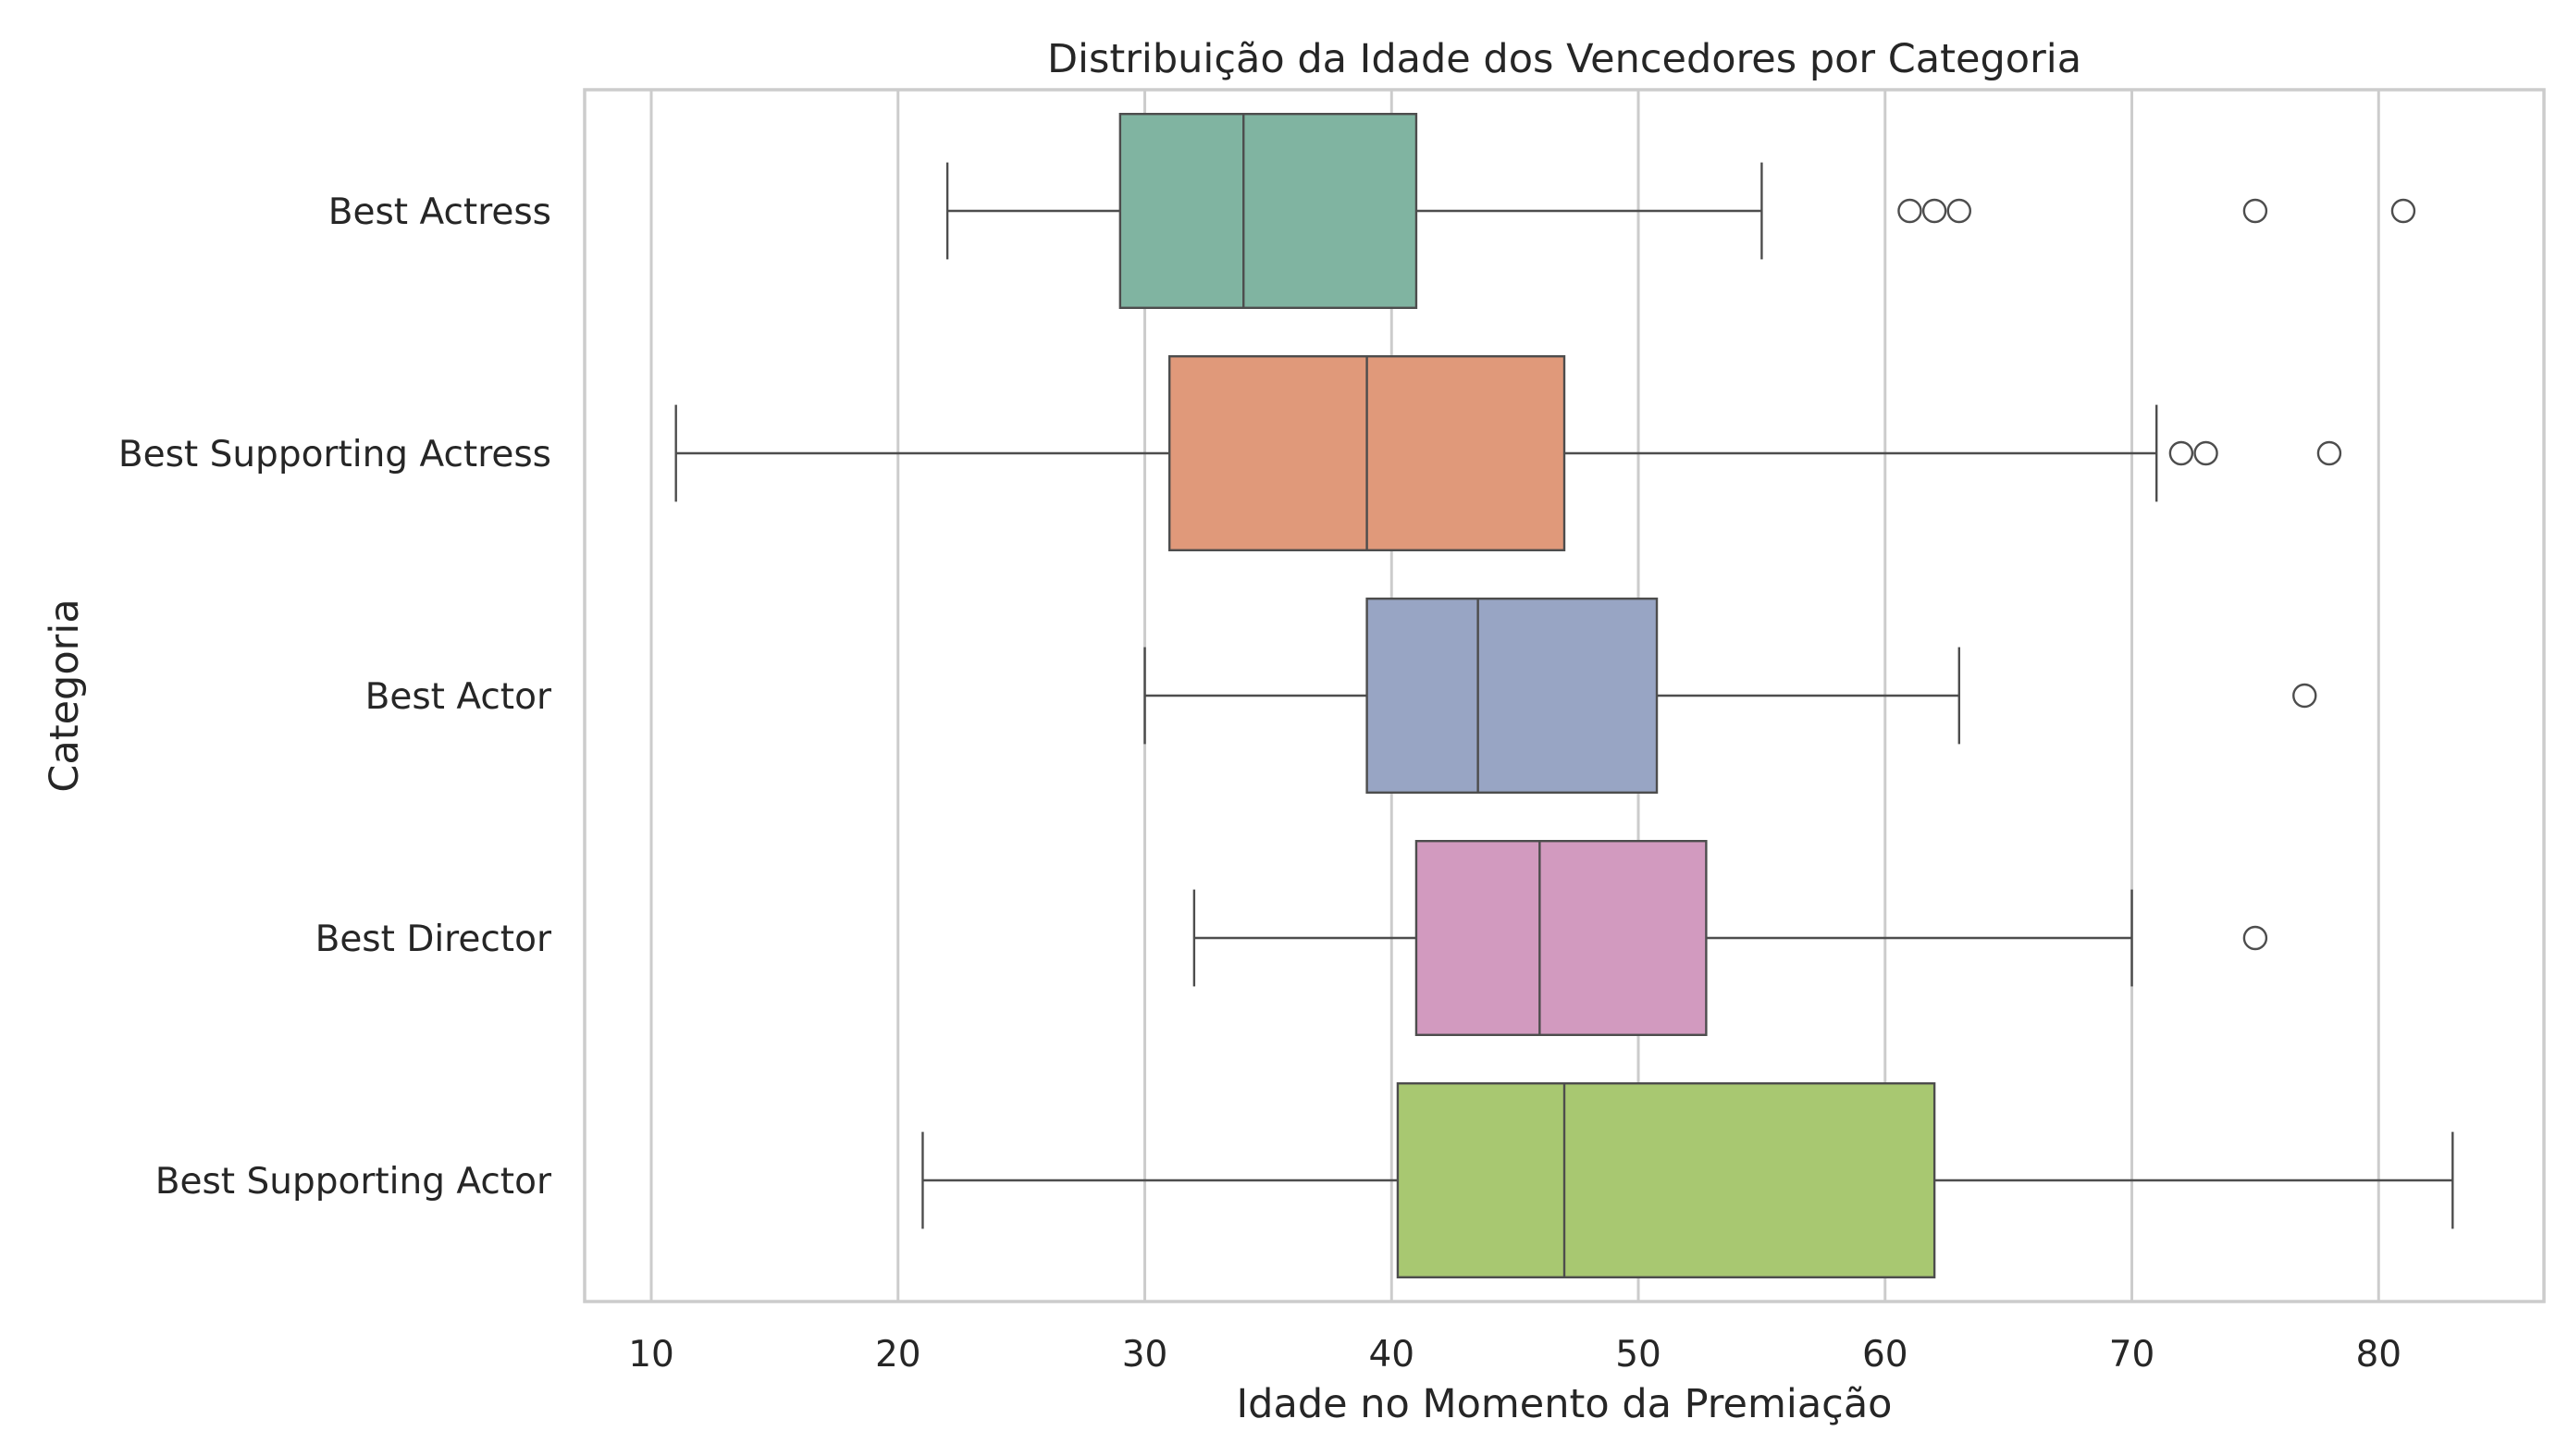  What do you see at coordinates (1145, 1355) in the screenshot?
I see `x-tick-label: 30` at bounding box center [1145, 1355].